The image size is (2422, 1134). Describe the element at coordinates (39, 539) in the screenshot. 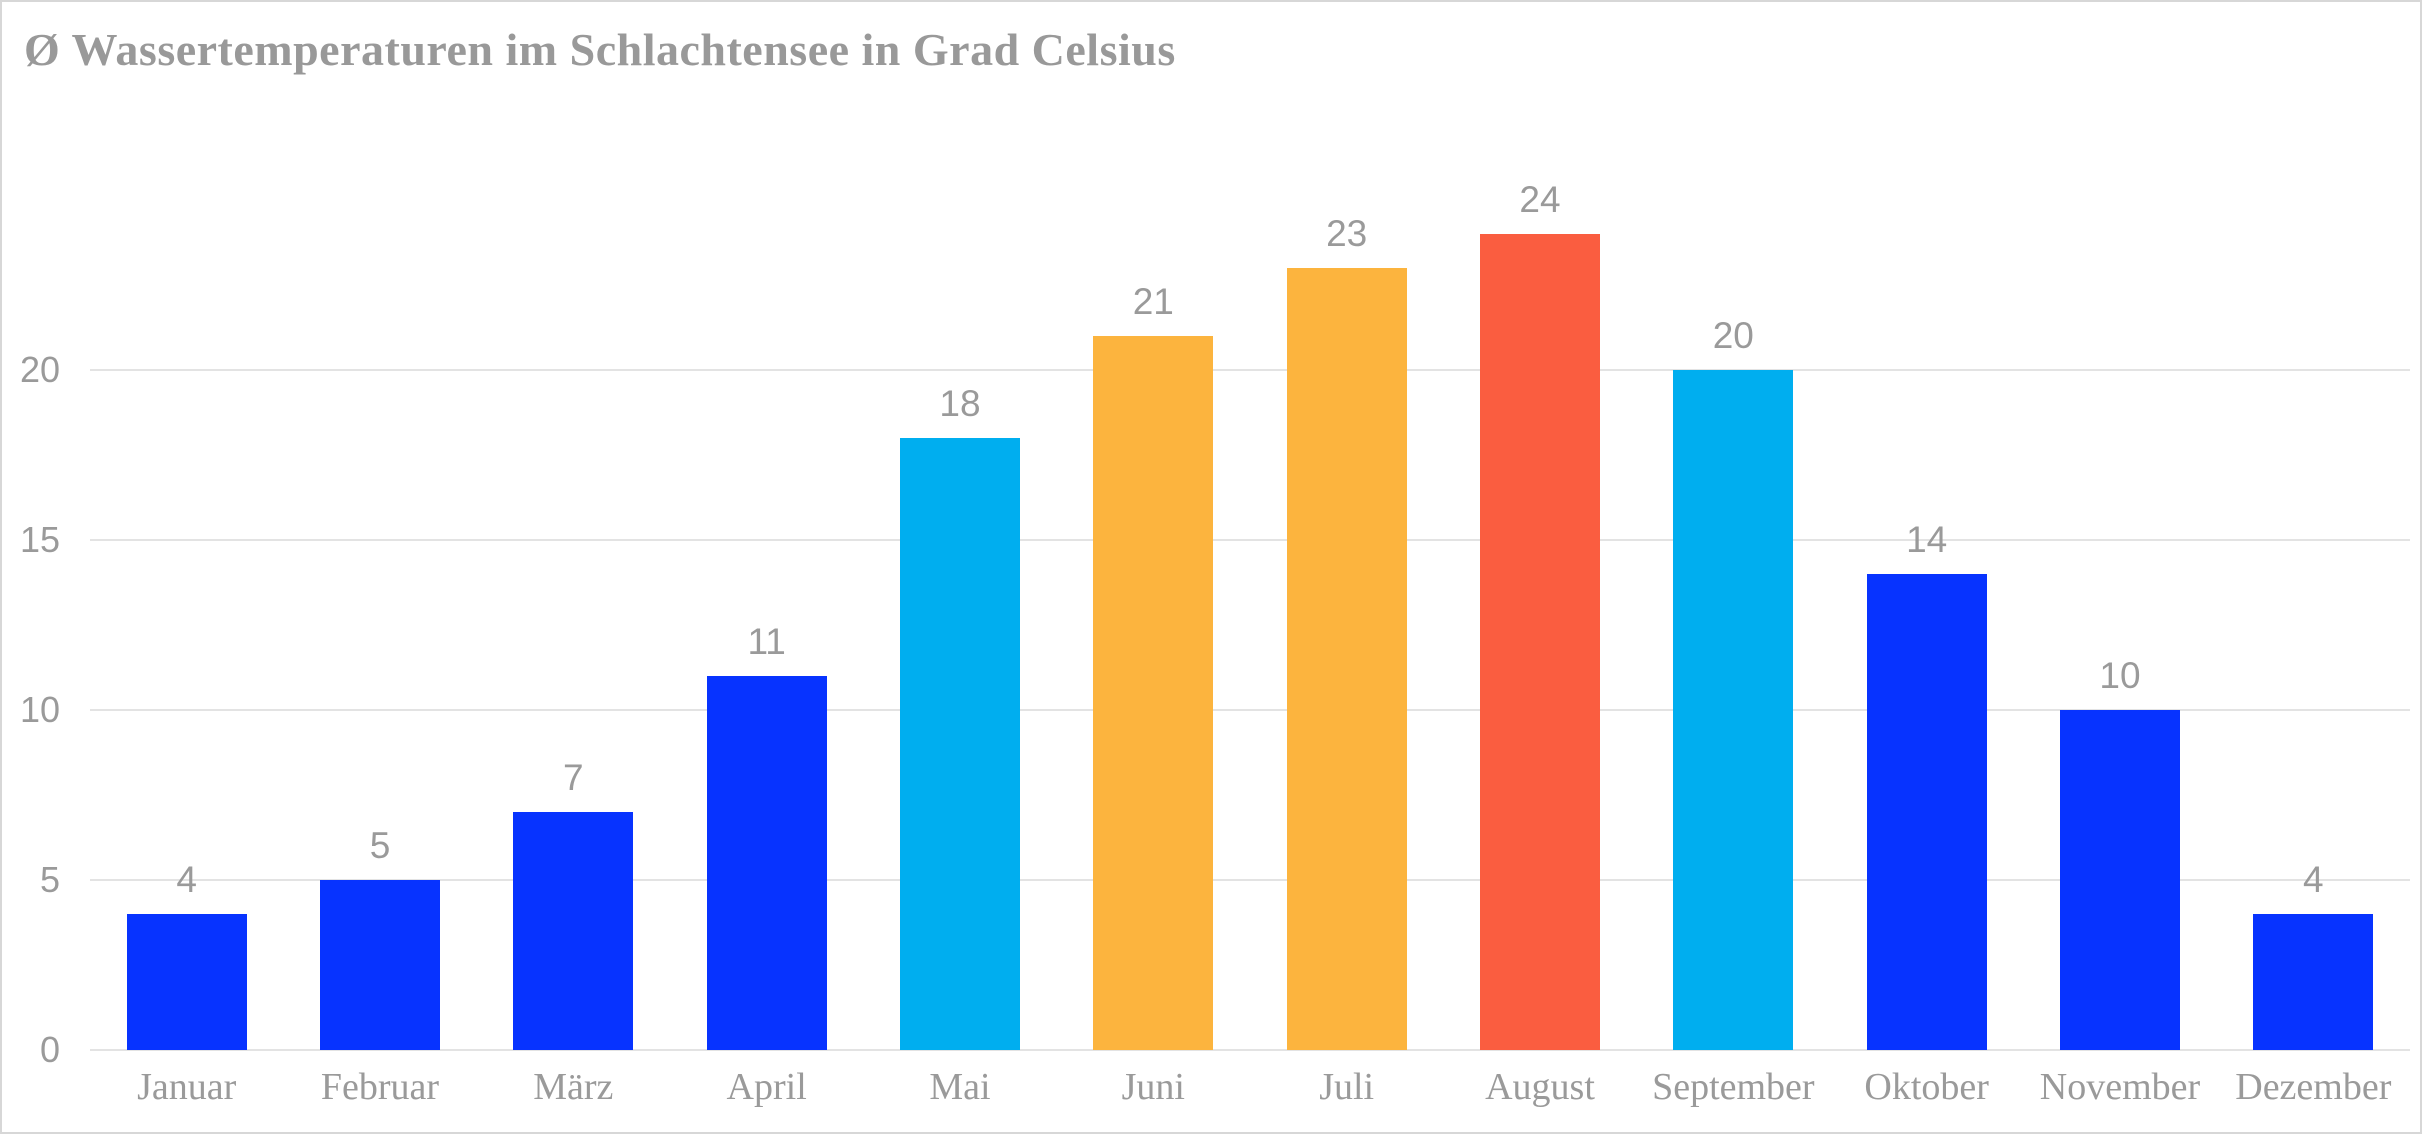

I see `y-axis-tick-label: 15` at that location.